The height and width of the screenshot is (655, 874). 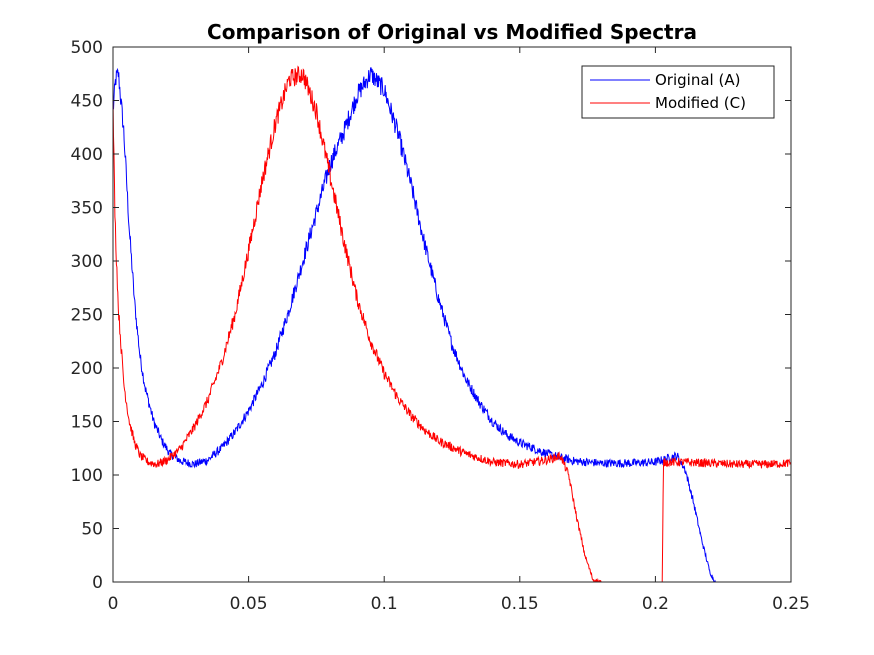 What do you see at coordinates (249, 604) in the screenshot?
I see `x-tick-label: 0.05` at bounding box center [249, 604].